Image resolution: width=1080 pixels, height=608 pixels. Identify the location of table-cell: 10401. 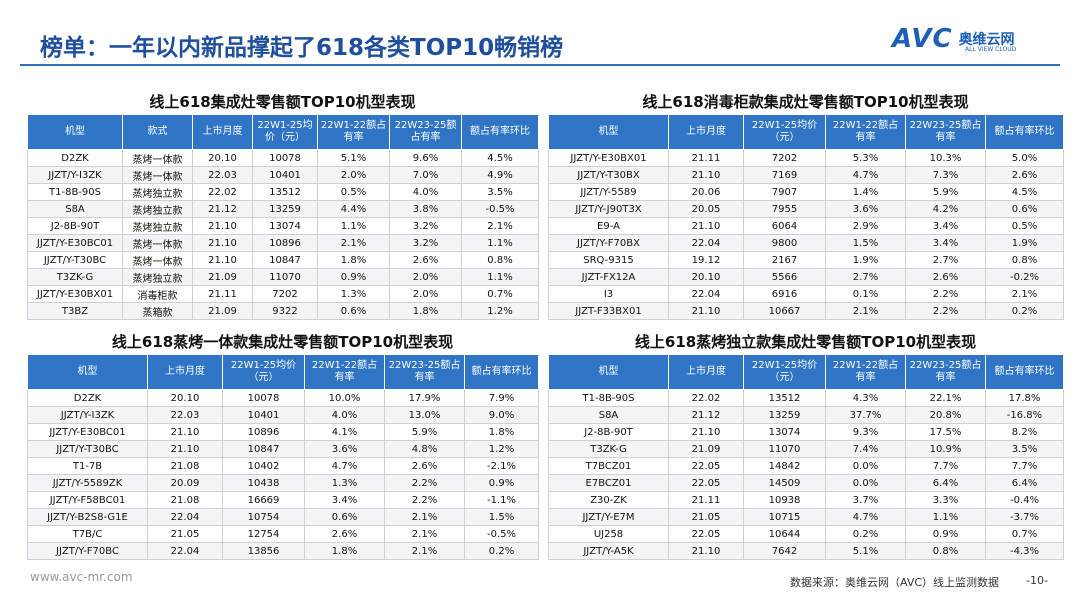
(285, 175).